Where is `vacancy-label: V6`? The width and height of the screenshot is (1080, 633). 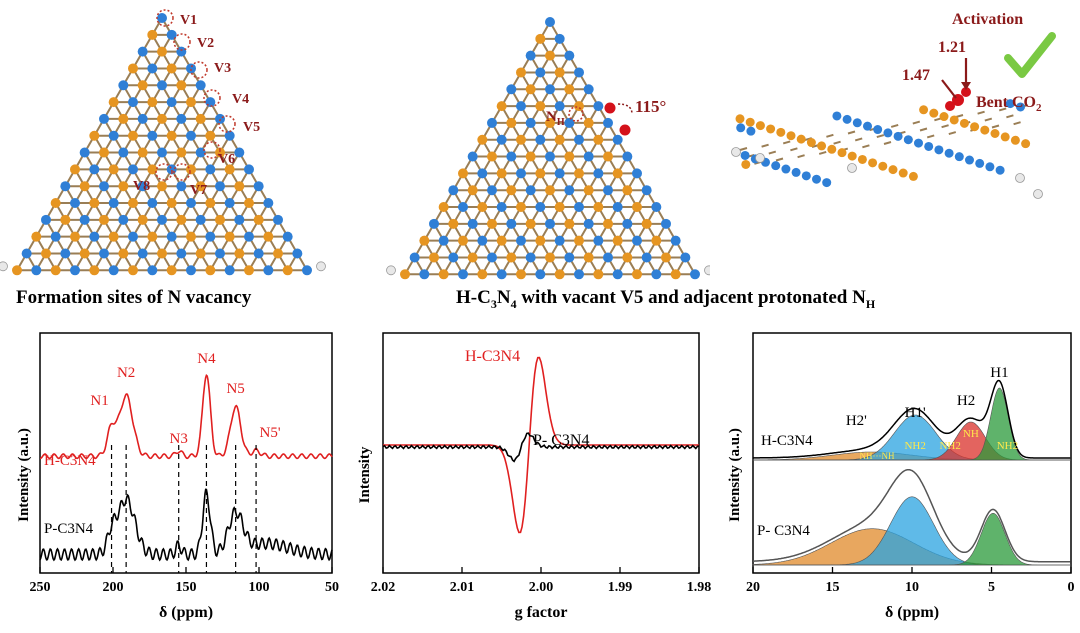
vacancy-label: V6 is located at coordinates (226, 159).